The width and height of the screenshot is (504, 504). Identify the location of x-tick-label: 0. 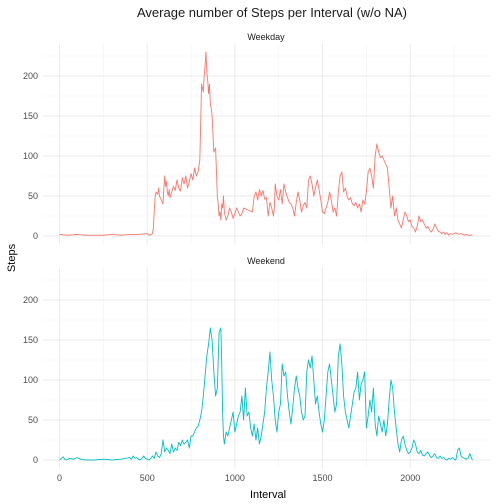
(59, 478).